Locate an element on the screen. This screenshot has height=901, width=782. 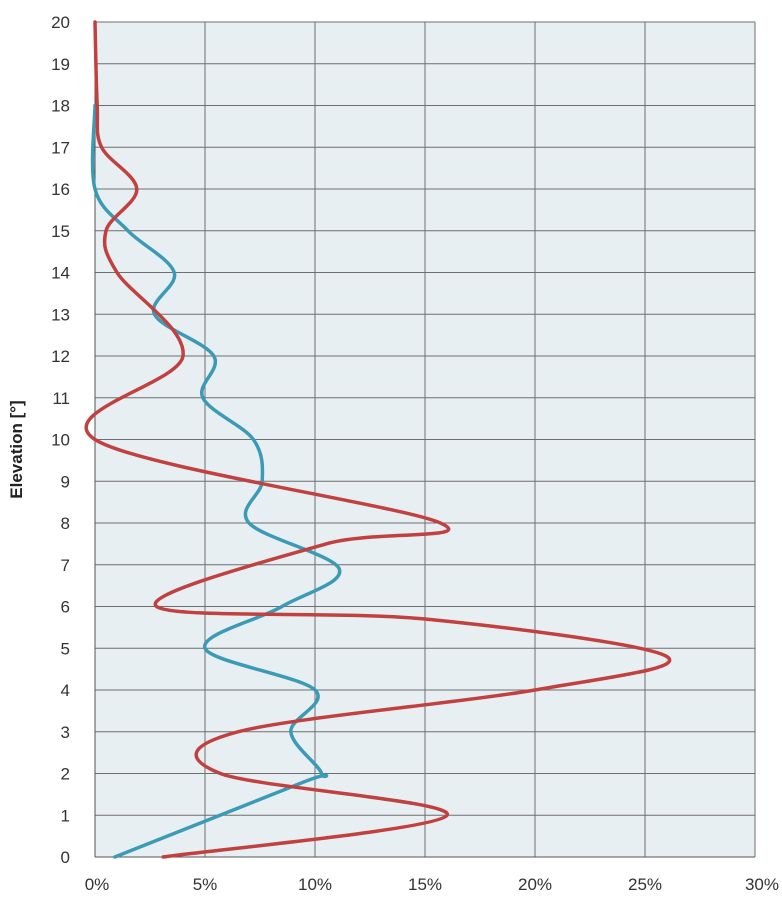
y-tick-label: 1 is located at coordinates (65, 815).